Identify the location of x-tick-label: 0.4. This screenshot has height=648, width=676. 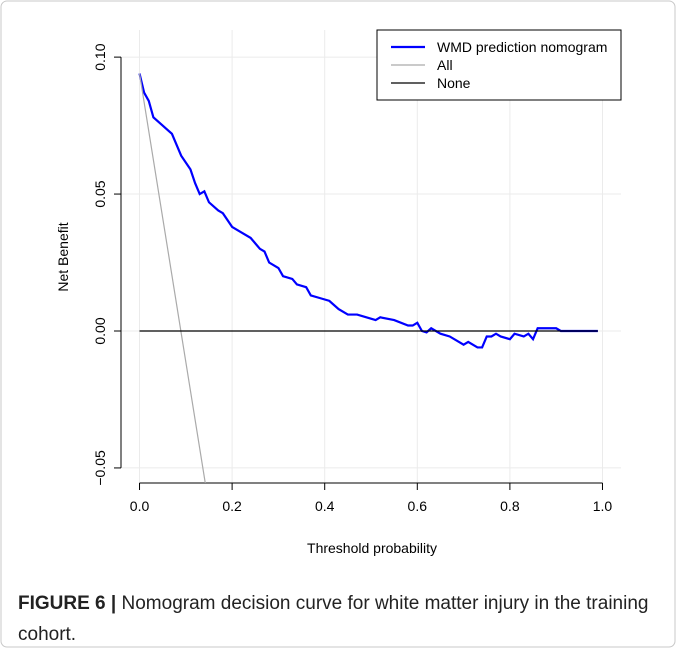
(325, 506).